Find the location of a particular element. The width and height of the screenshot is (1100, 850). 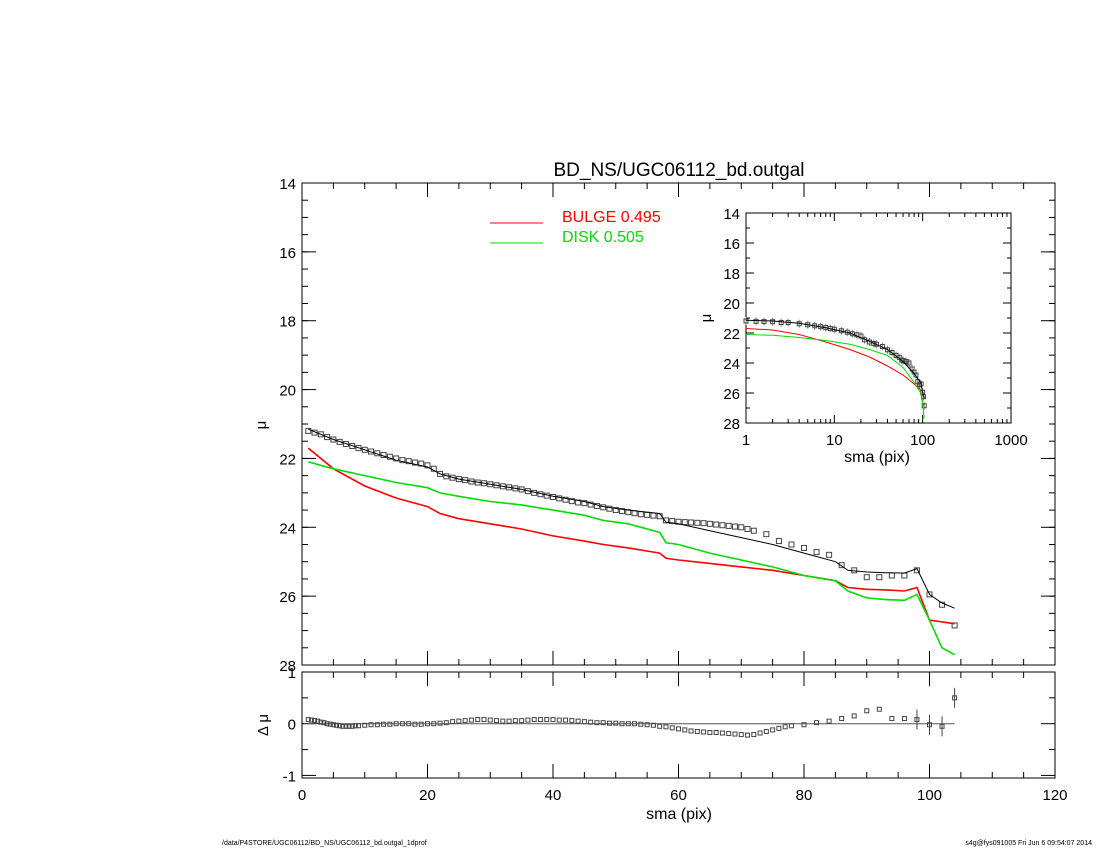

x-tick-label: 1 is located at coordinates (746, 440).